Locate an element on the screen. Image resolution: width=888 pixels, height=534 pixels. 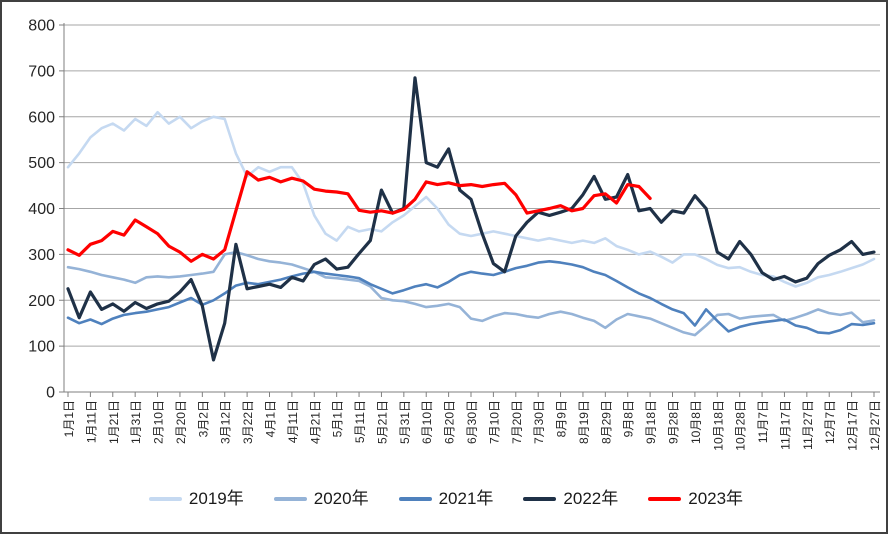
x-axis-tick-label: 3月2日 is located at coordinates (203, 418).